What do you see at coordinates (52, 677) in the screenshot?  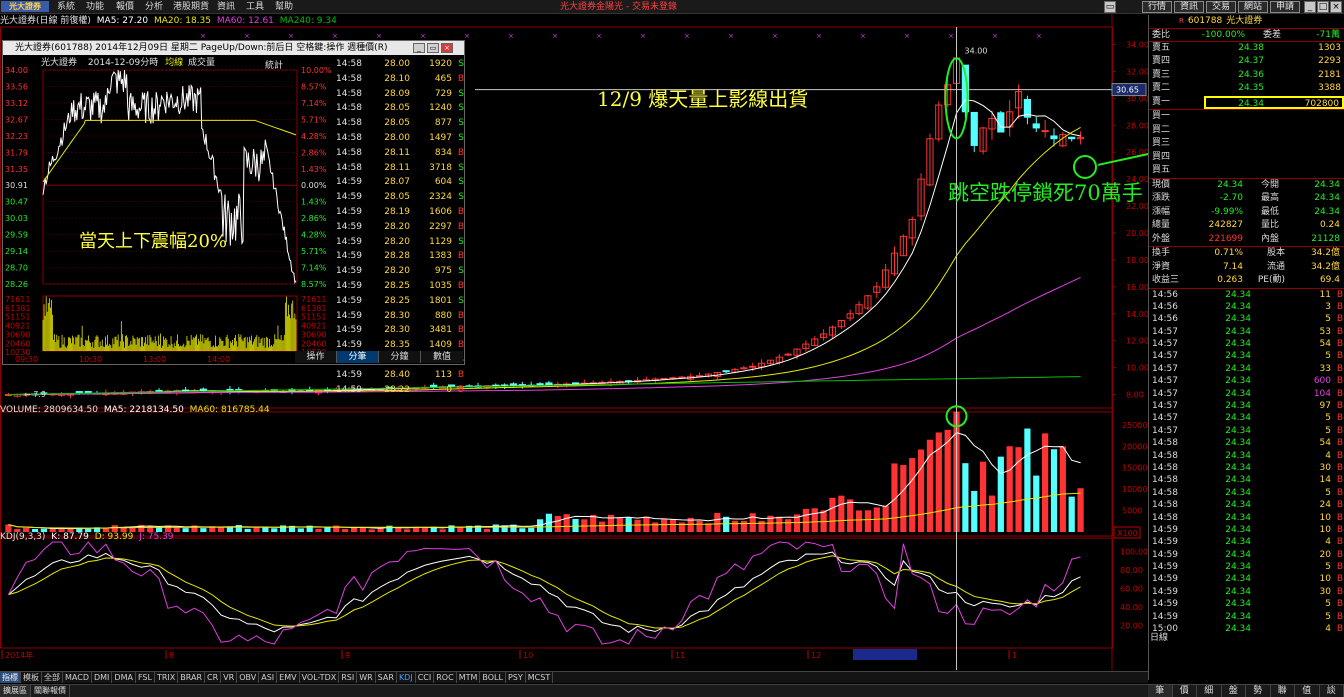 I see `indicator-tab-全部: 全部` at bounding box center [52, 677].